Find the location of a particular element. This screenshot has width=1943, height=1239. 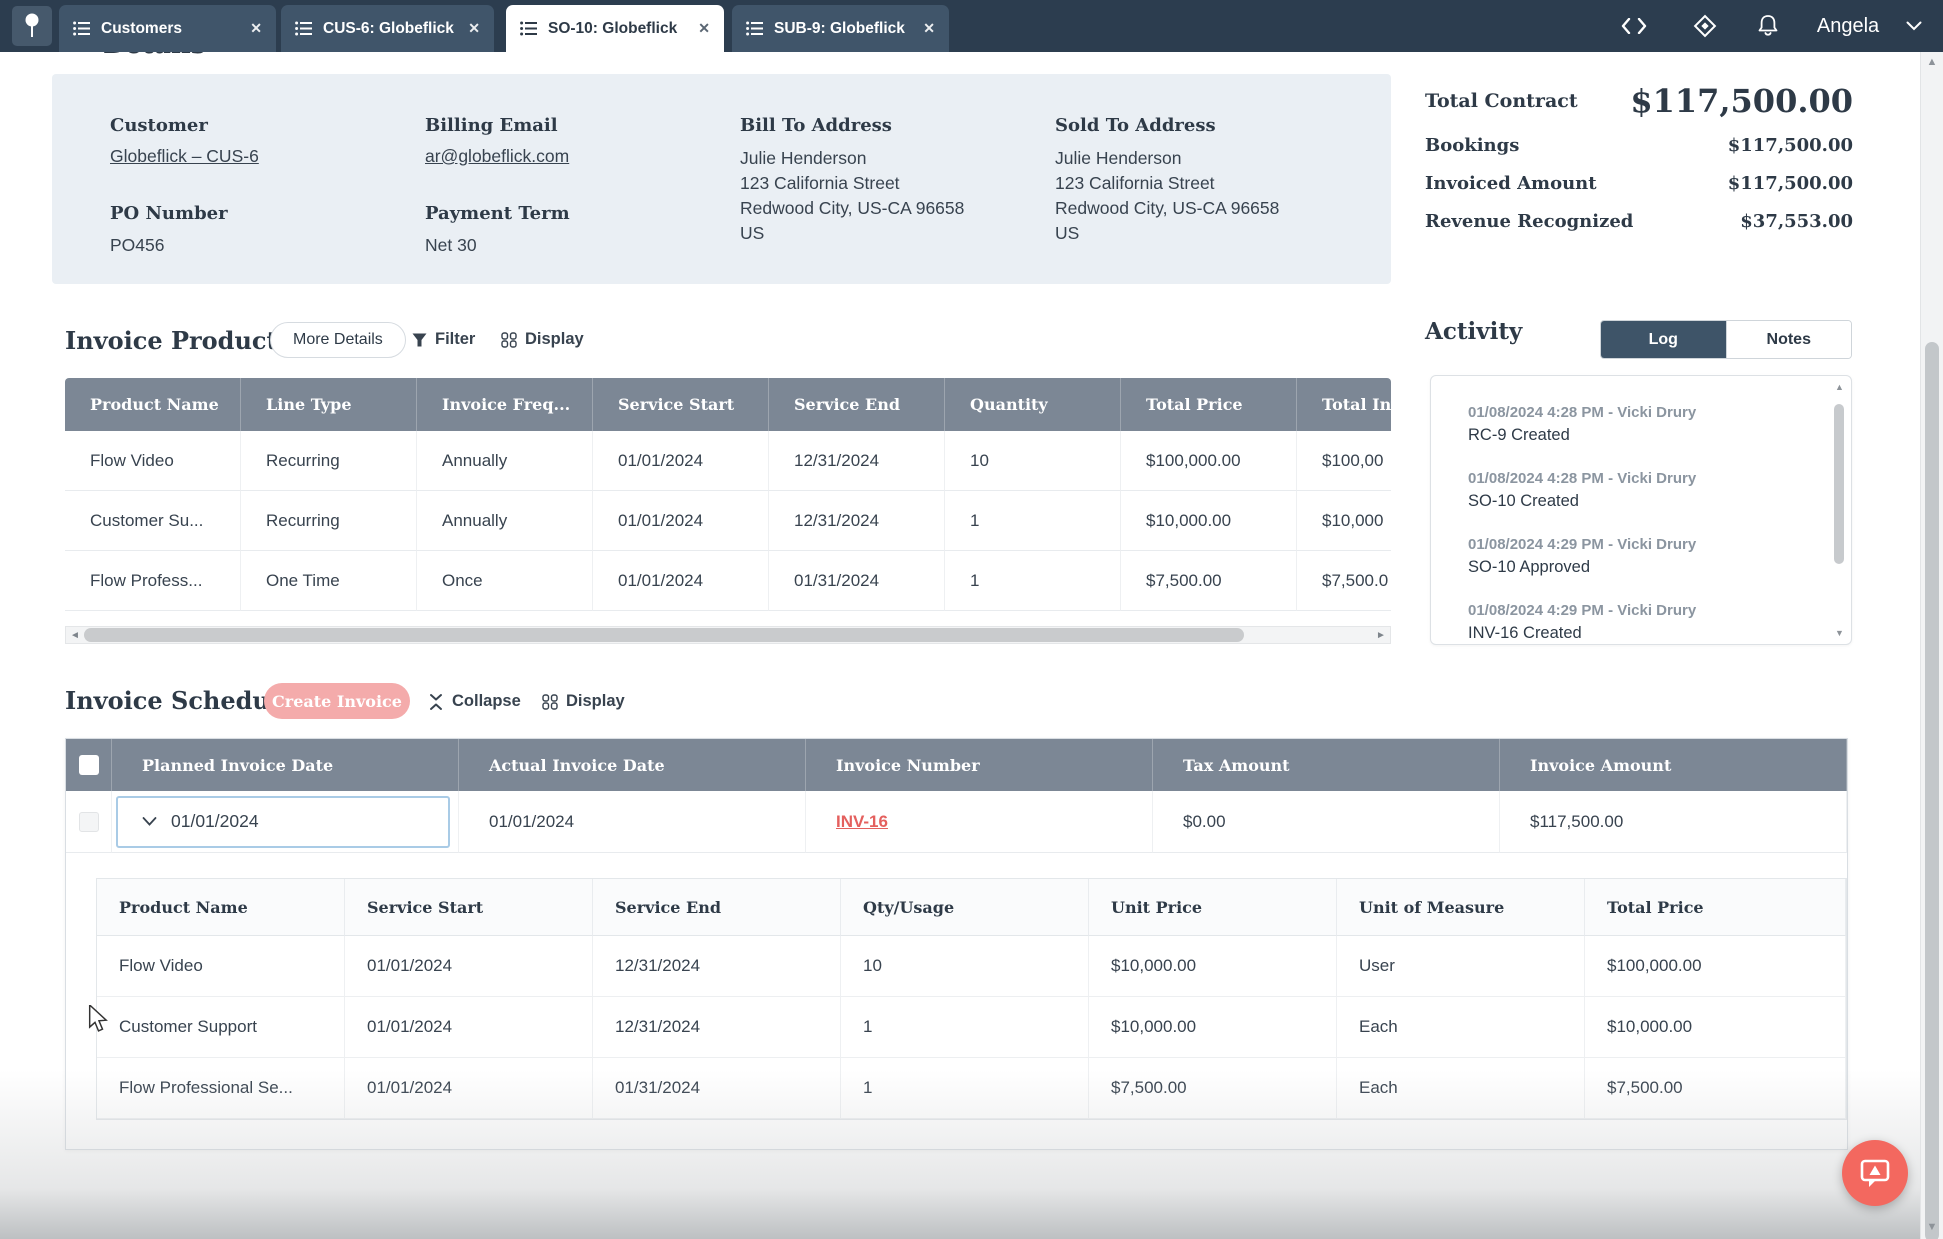

activity-scrollbar: ▲ ▼ is located at coordinates (1839, 510).